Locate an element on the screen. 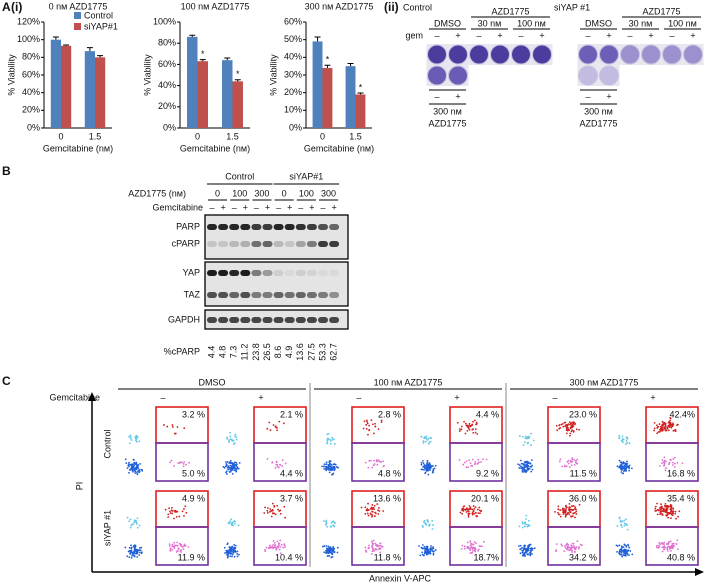 This screenshot has height=584, width=709. significance-mark: * is located at coordinates (361, 87).